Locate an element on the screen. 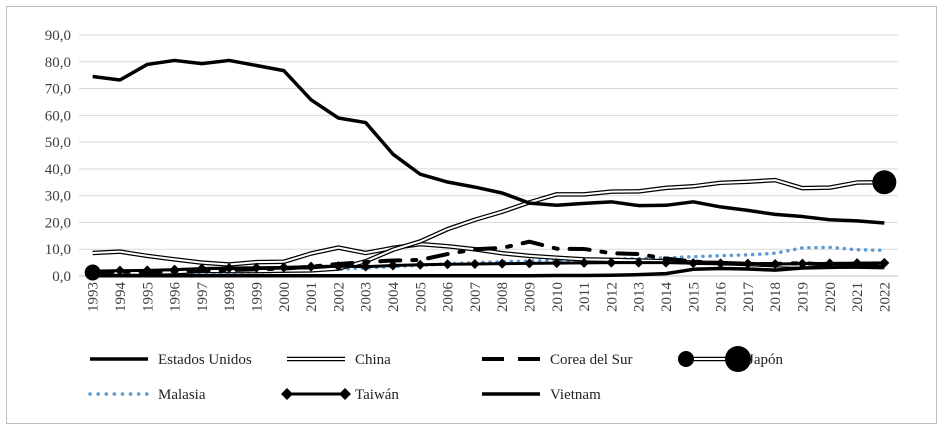  legend-item-malasia: Malasia is located at coordinates (147, 395).